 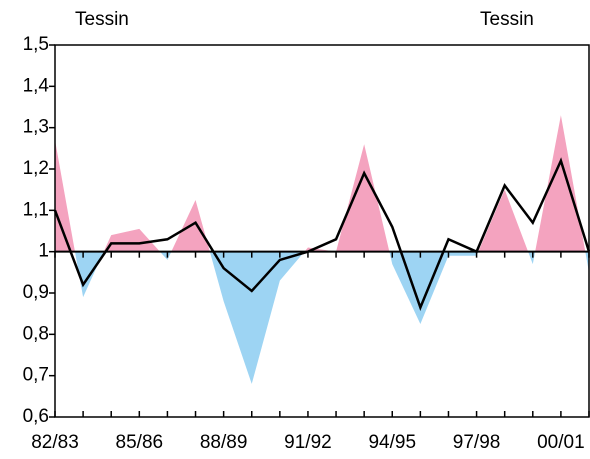 I want to click on y-tick-label: 0,9, so click(x=36, y=292).